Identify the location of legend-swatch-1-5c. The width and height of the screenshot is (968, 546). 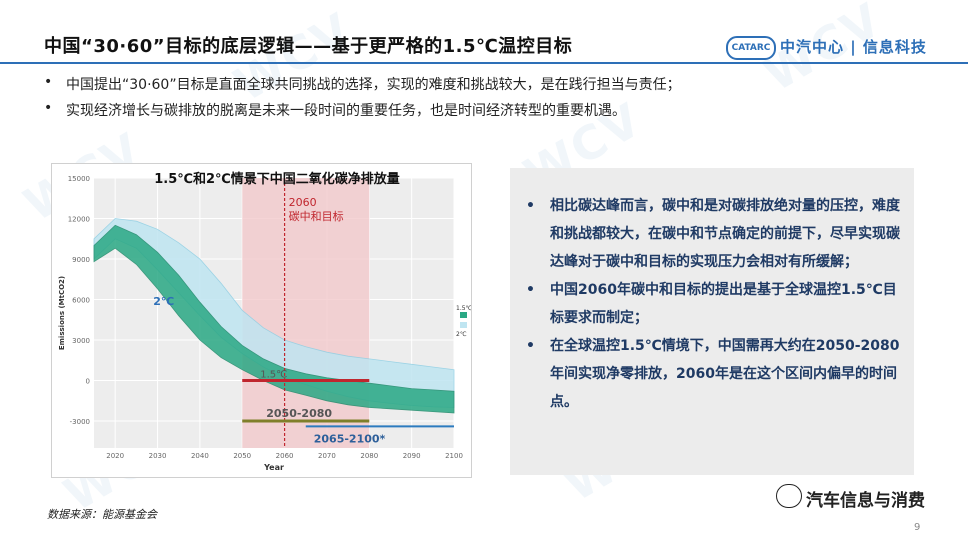
(463, 315).